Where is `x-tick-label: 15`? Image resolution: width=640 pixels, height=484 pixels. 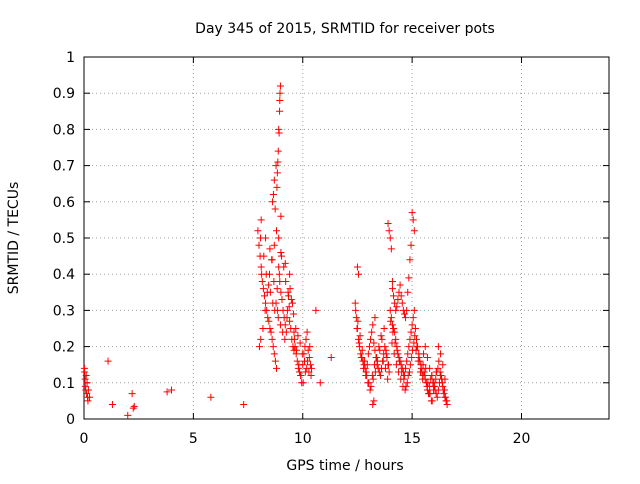 x-tick-label: 15 is located at coordinates (412, 439).